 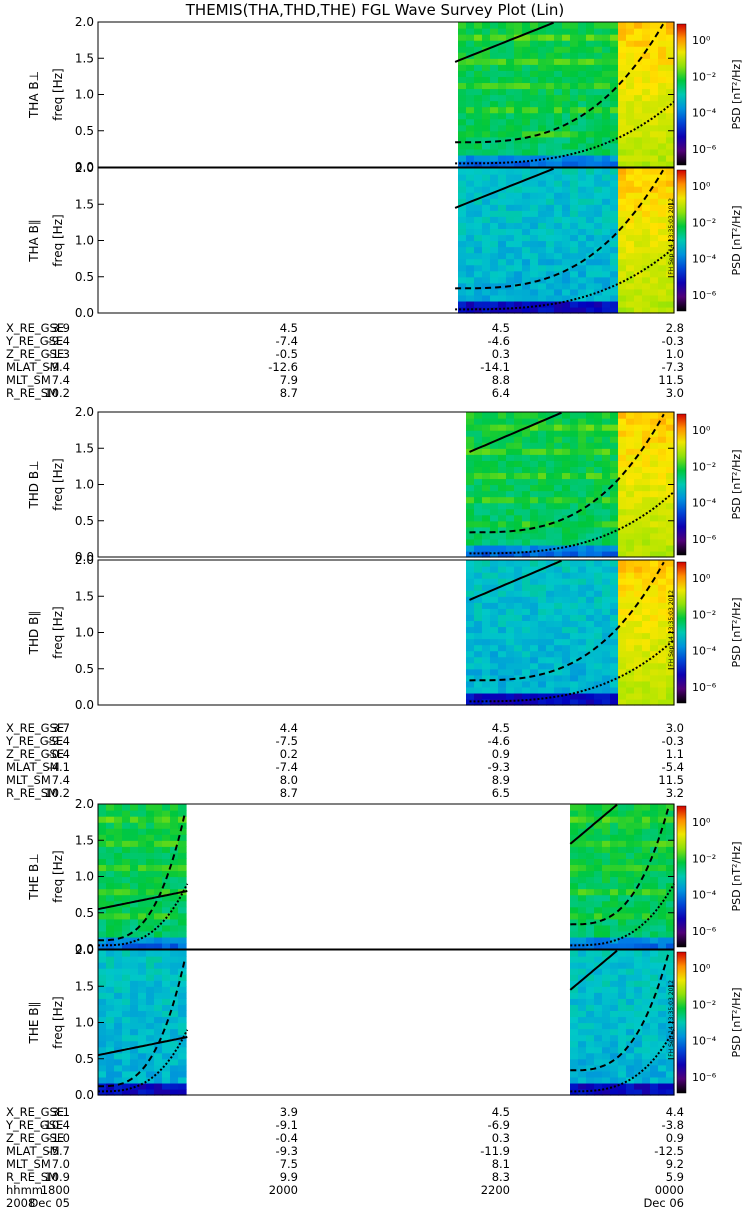 What do you see at coordinates (500, 328) in the screenshot?
I see `ephemeris-value: 4.5` at bounding box center [500, 328].